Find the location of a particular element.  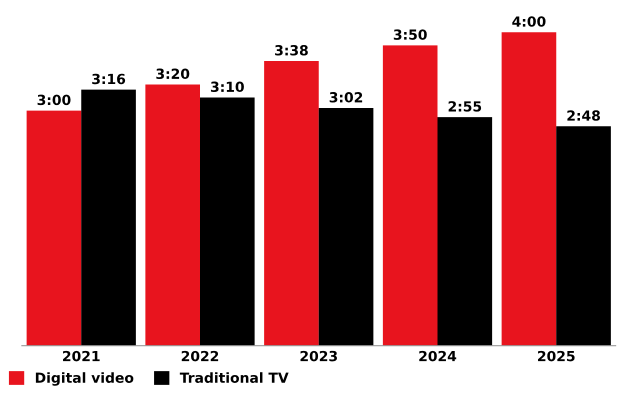

legend-label: Traditional TV is located at coordinates (234, 377).